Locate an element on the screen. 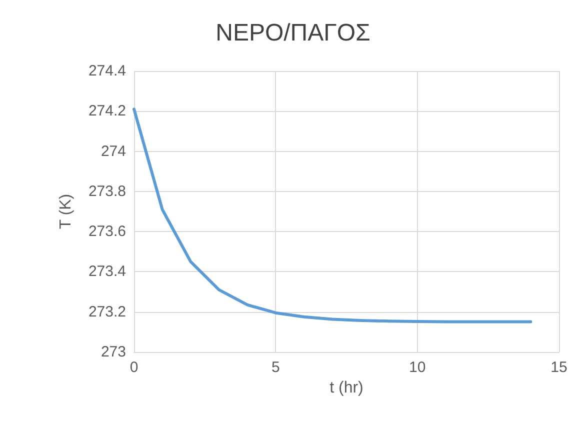 This screenshot has height=433, width=586. x-axis-title: t (hr) is located at coordinates (347, 387).